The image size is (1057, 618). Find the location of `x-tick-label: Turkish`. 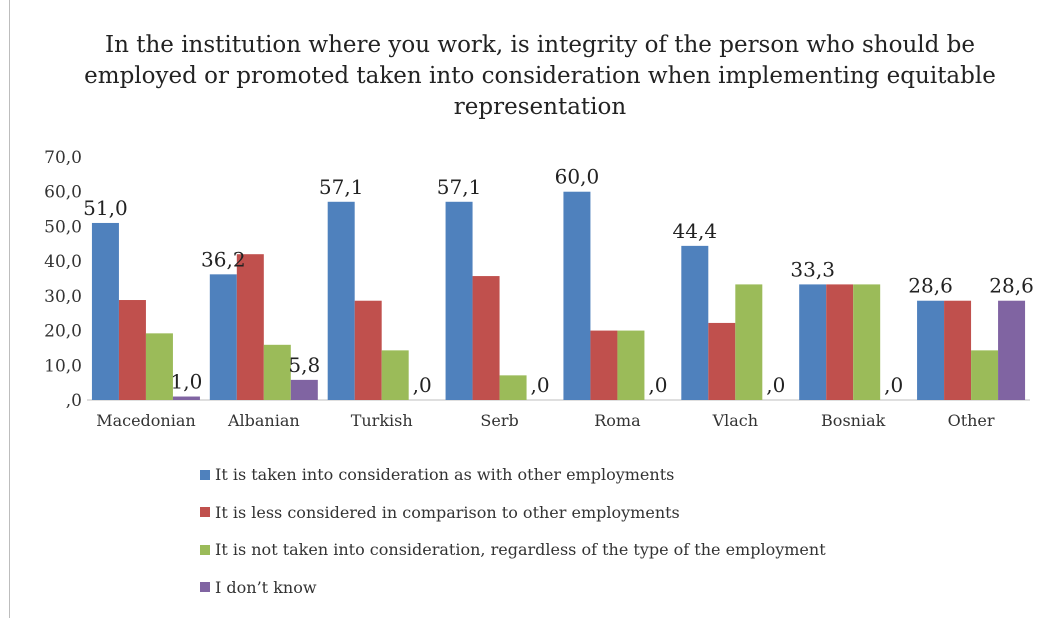

x-tick-label: Turkish is located at coordinates (382, 420).